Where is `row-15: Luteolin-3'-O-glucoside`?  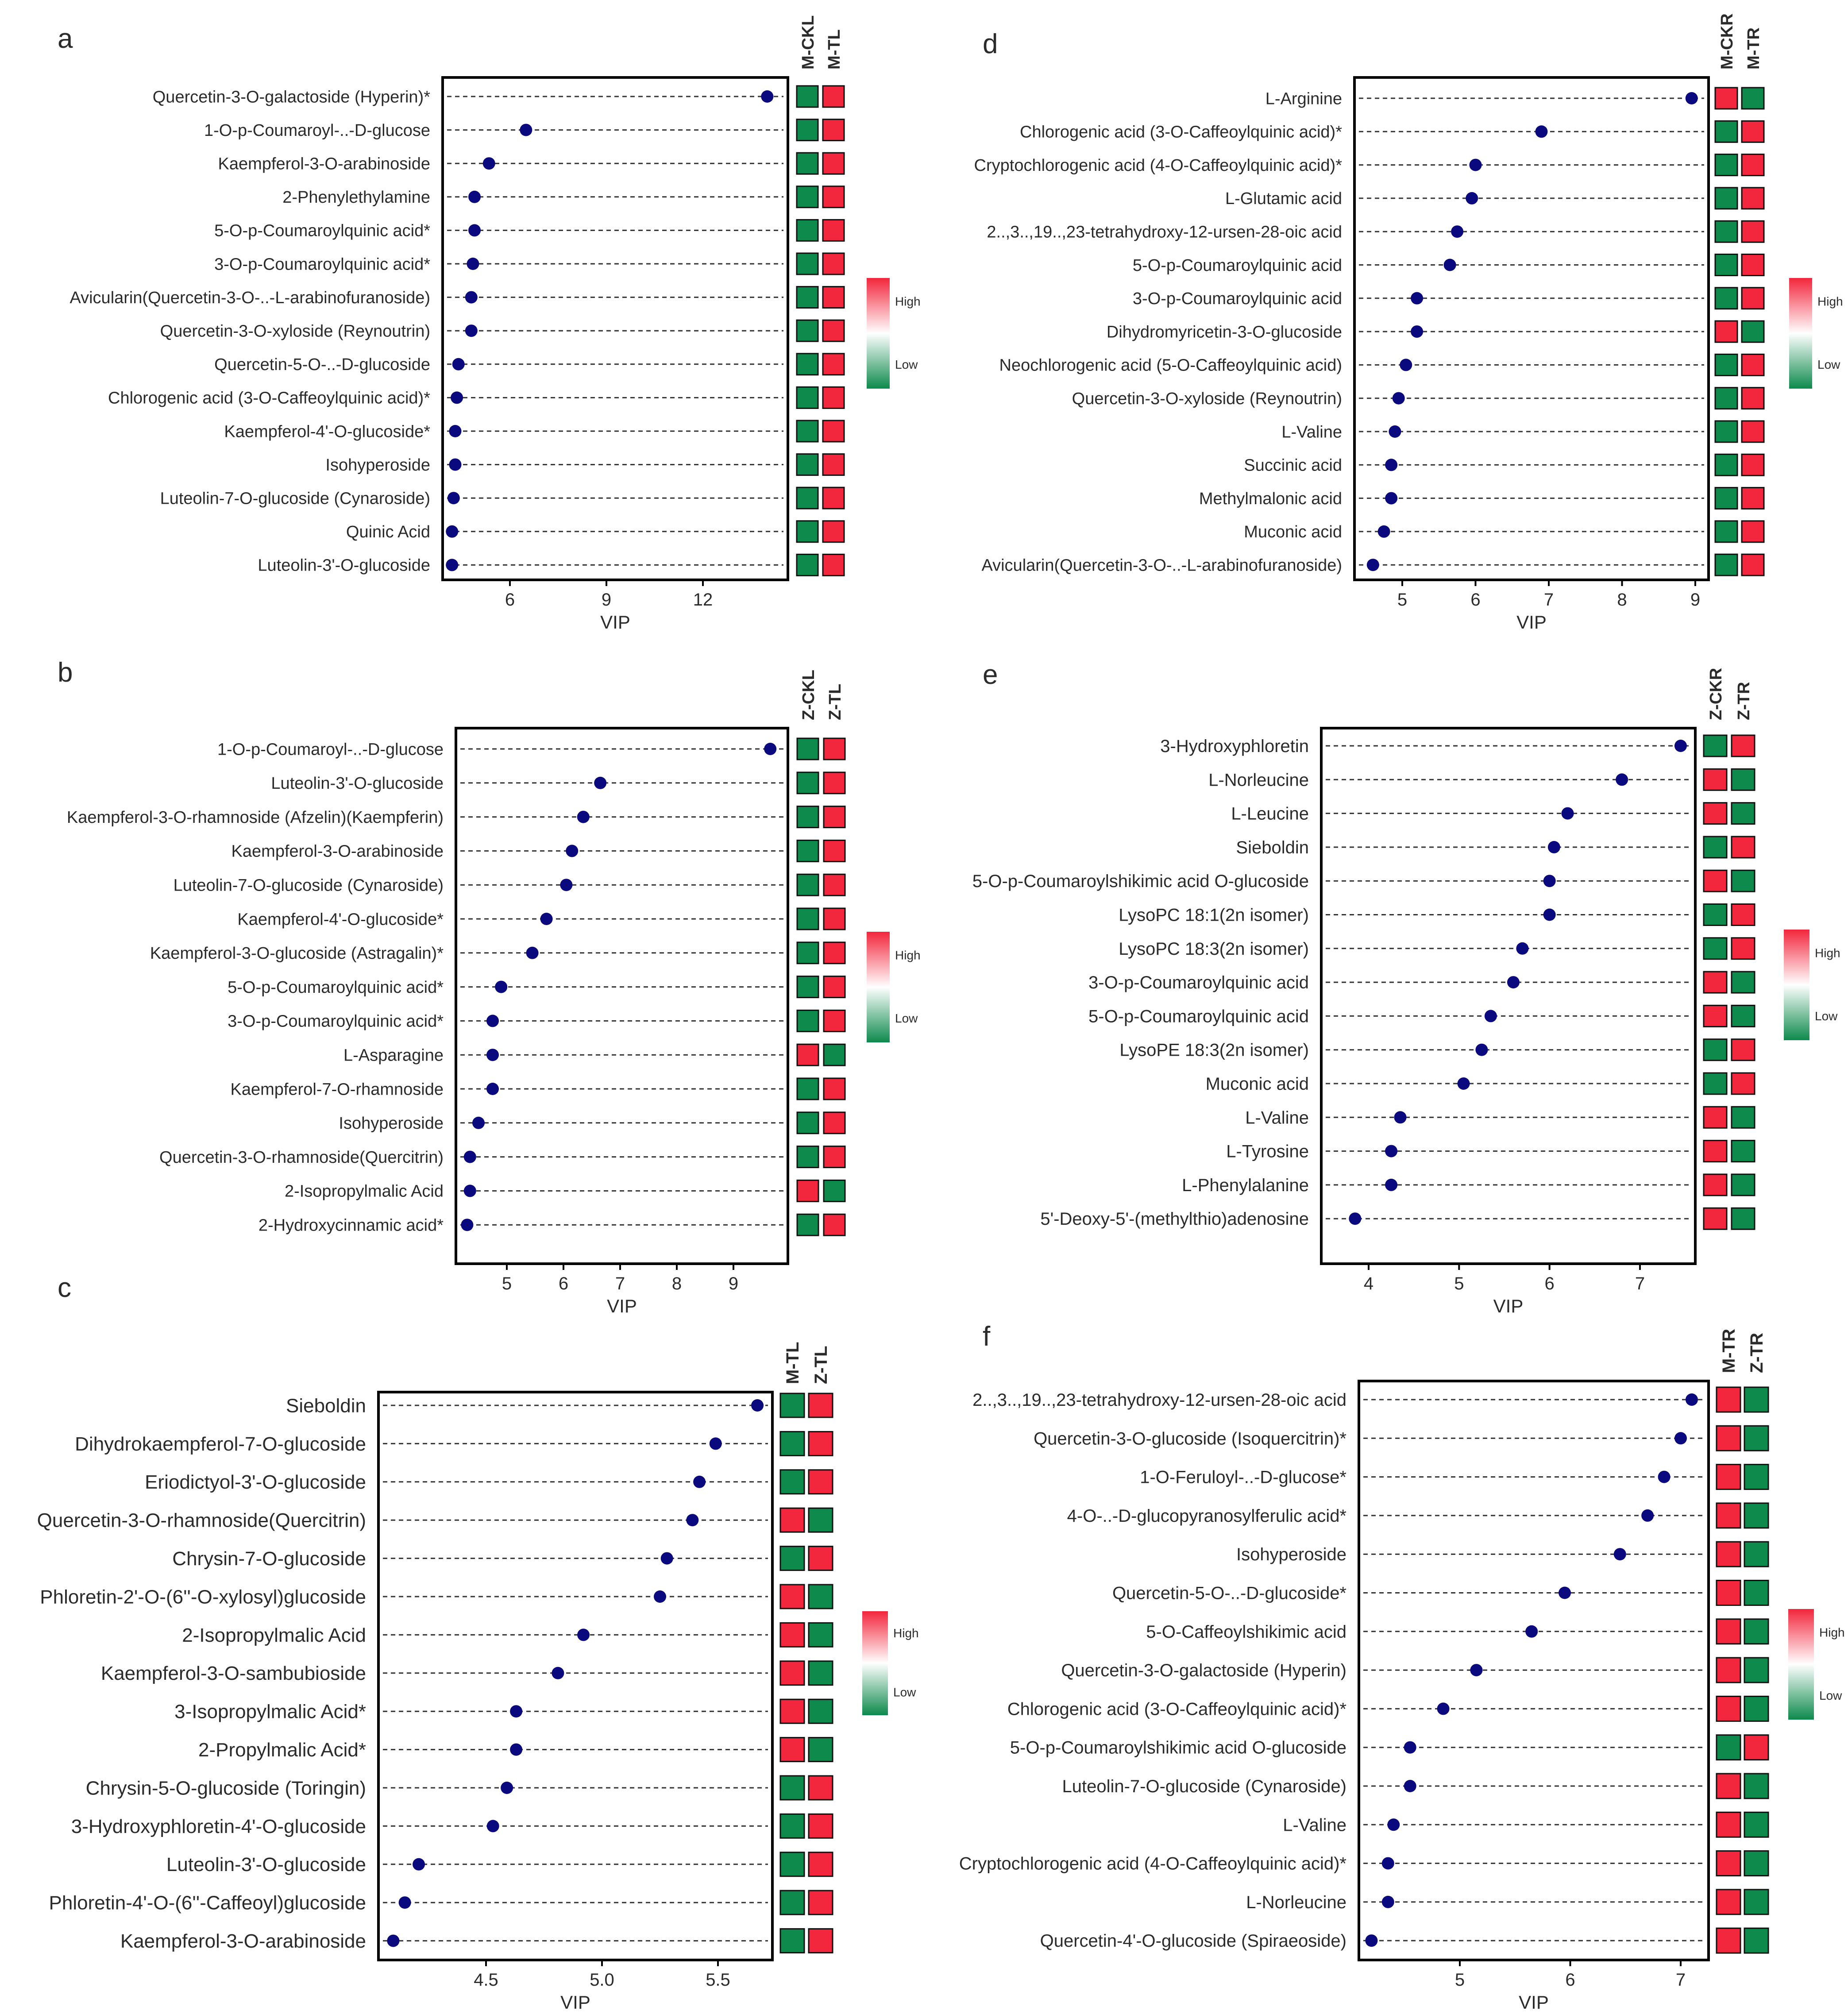 row-15: Luteolin-3'-O-glucoside is located at coordinates (551, 564).